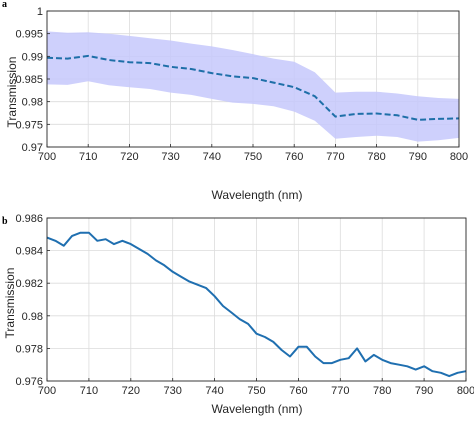 This screenshot has width=474, height=422. I want to click on y-ticks-b: 0.976 0.978 0.98 0.982 0.984 0.986, so click(32, 300).